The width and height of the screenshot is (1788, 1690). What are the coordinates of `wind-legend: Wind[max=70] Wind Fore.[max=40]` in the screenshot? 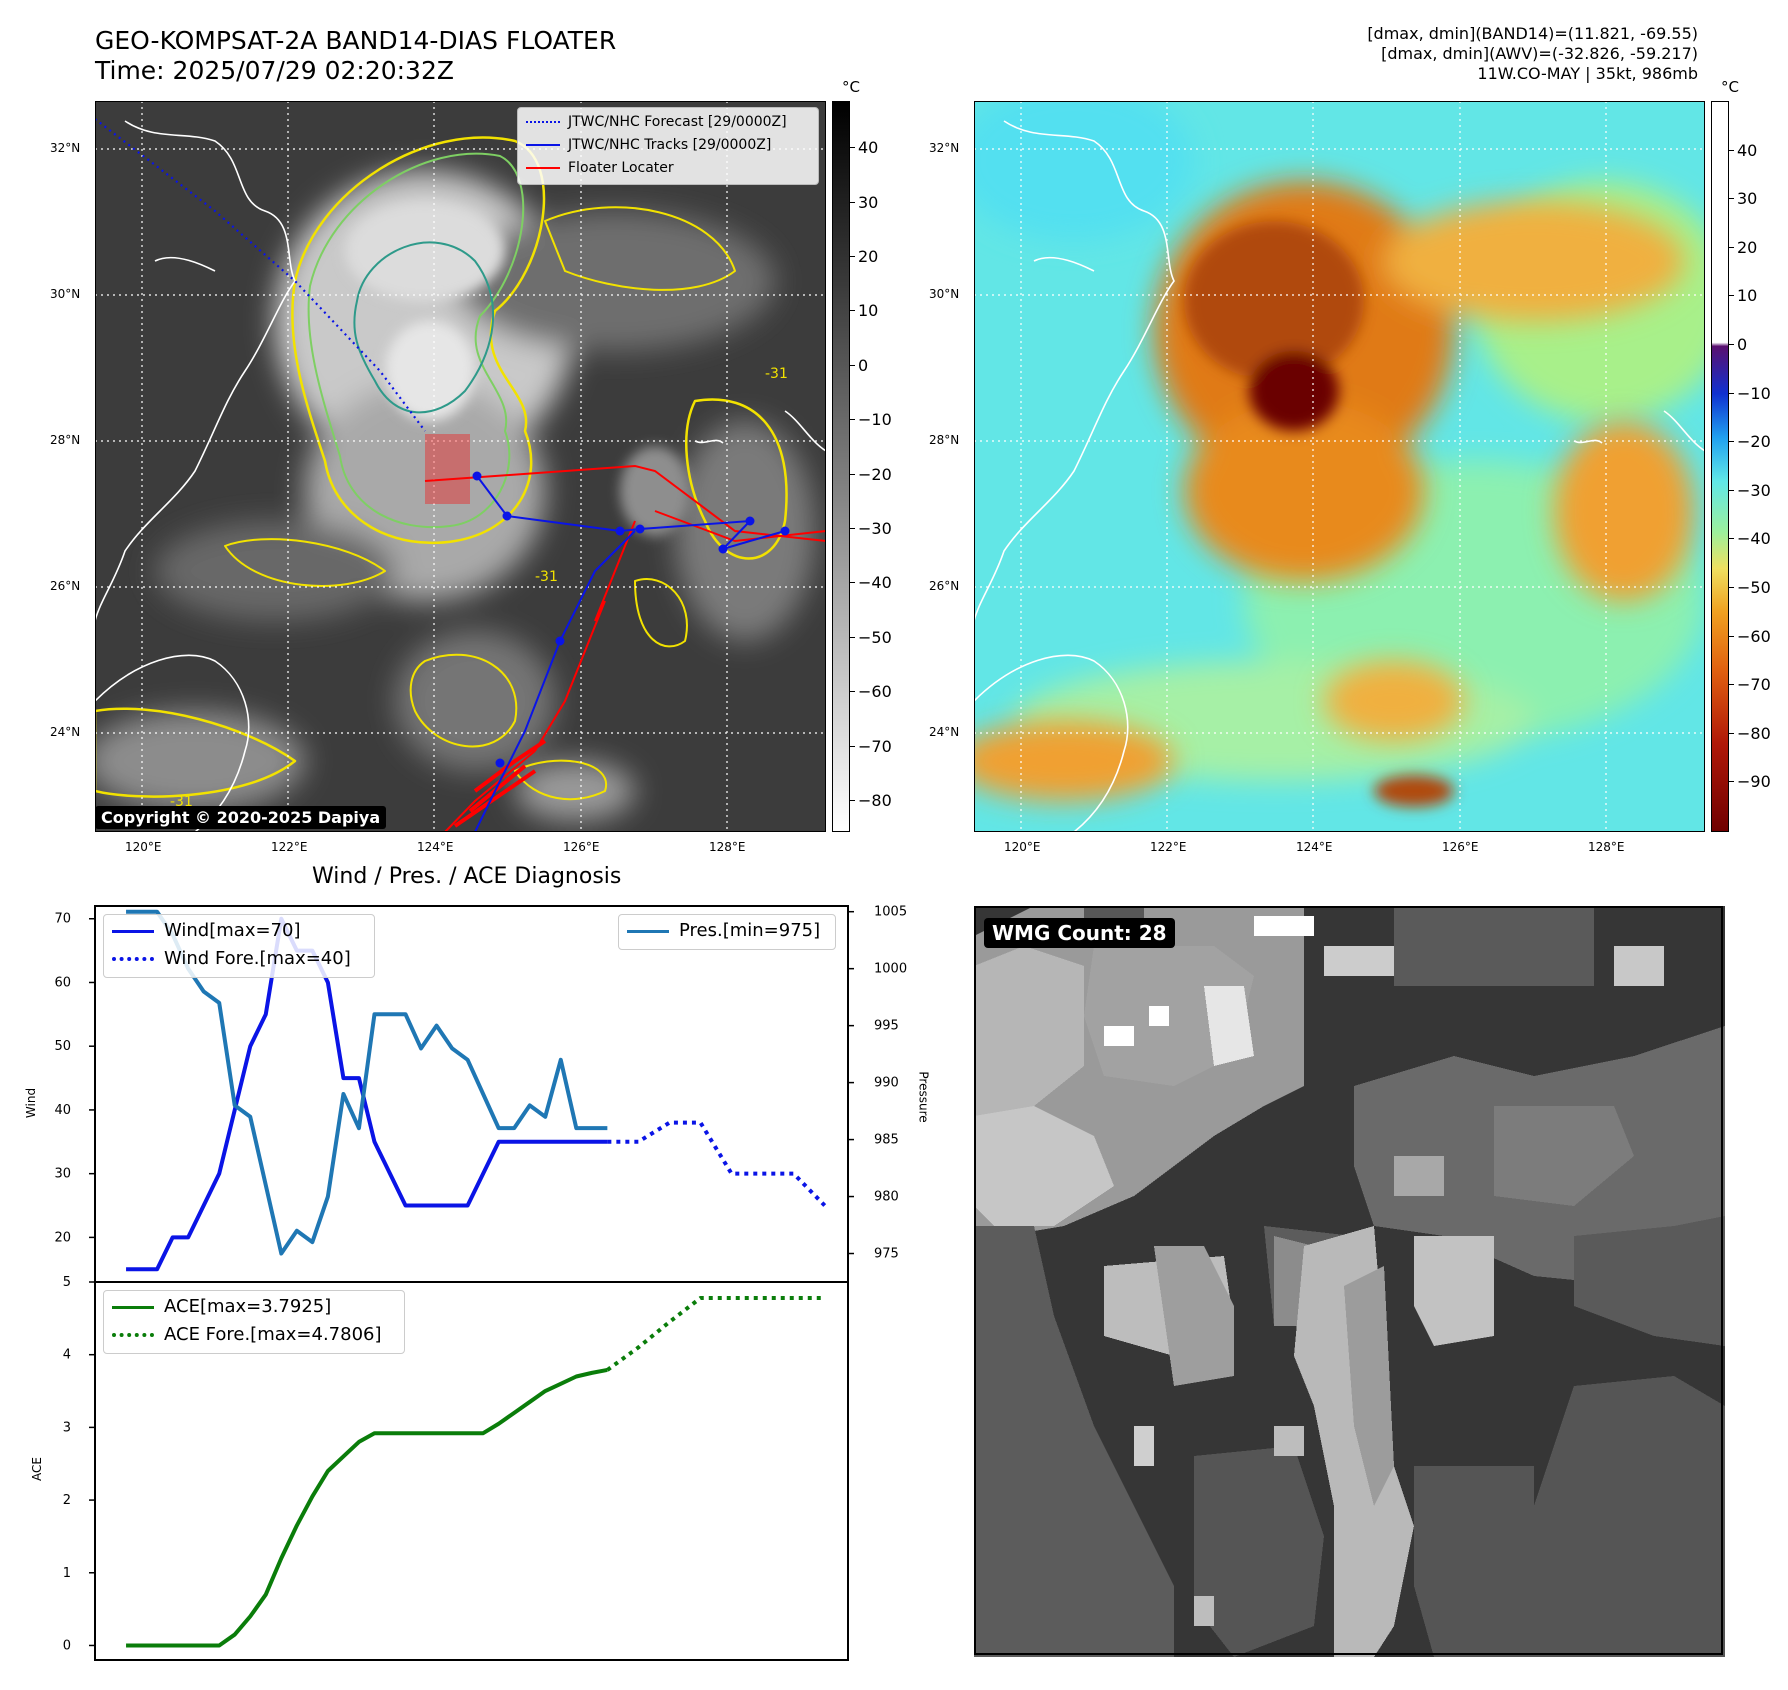 It's located at (239, 946).